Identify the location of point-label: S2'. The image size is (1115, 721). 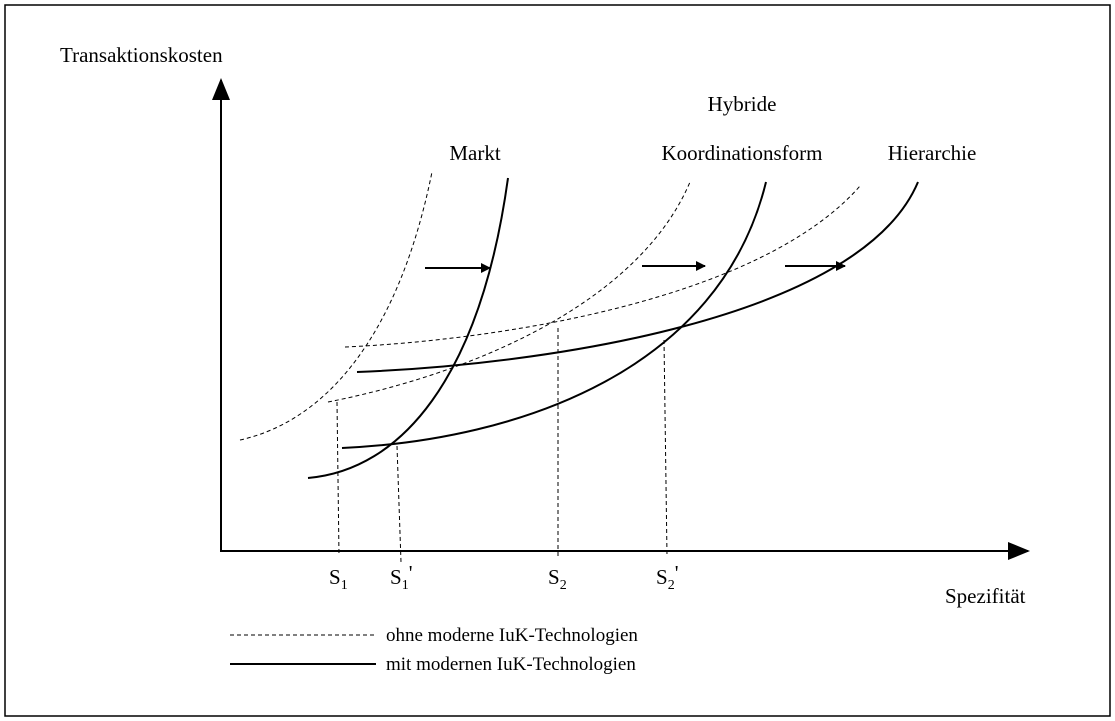
(667, 577).